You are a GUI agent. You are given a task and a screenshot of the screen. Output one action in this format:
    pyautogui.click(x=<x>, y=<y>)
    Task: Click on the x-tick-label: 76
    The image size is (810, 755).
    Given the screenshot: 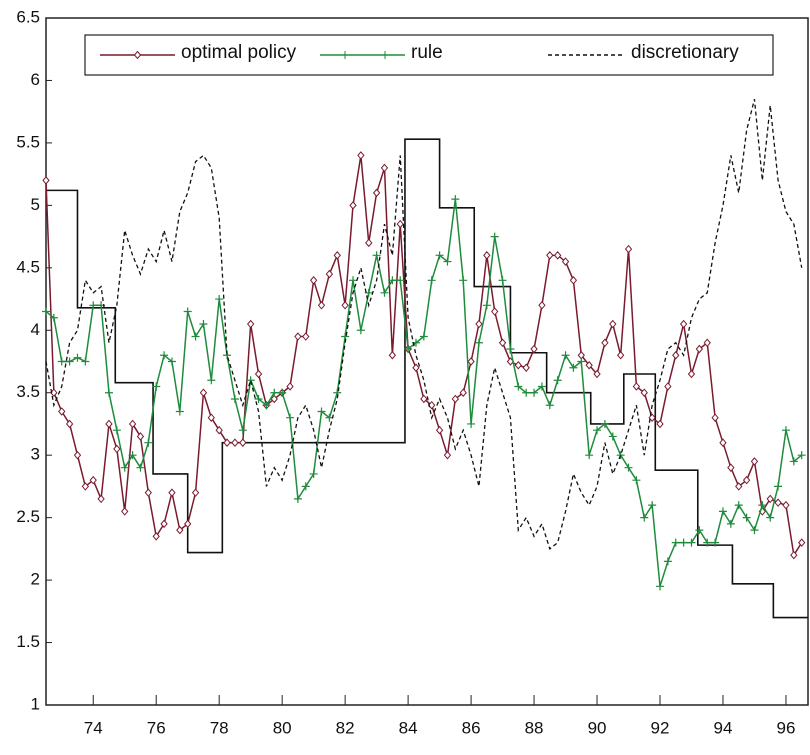 What is the action you would take?
    pyautogui.click(x=156, y=727)
    